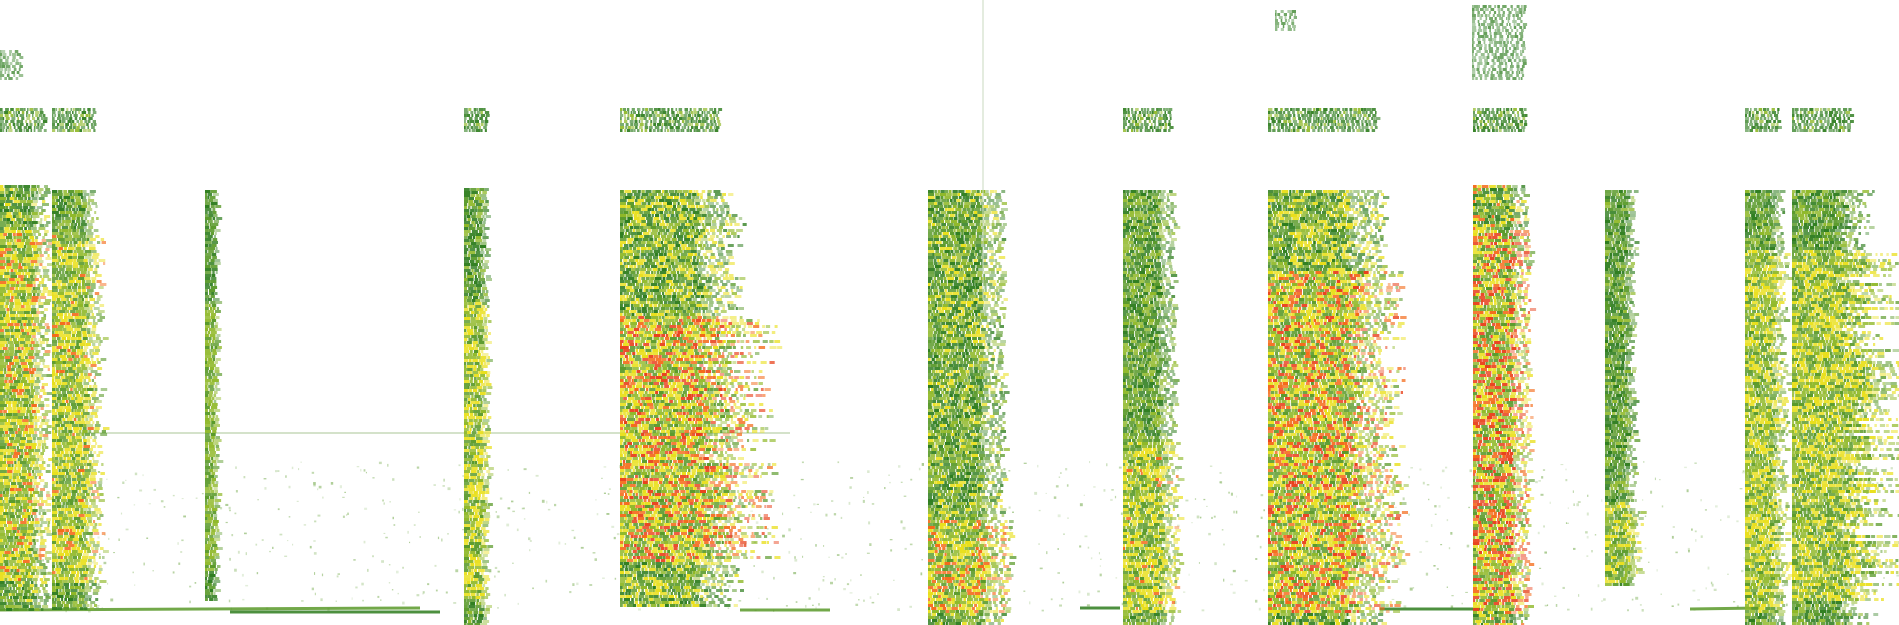  Describe the element at coordinates (210, 609) in the screenshot. I see `tone-line` at that location.